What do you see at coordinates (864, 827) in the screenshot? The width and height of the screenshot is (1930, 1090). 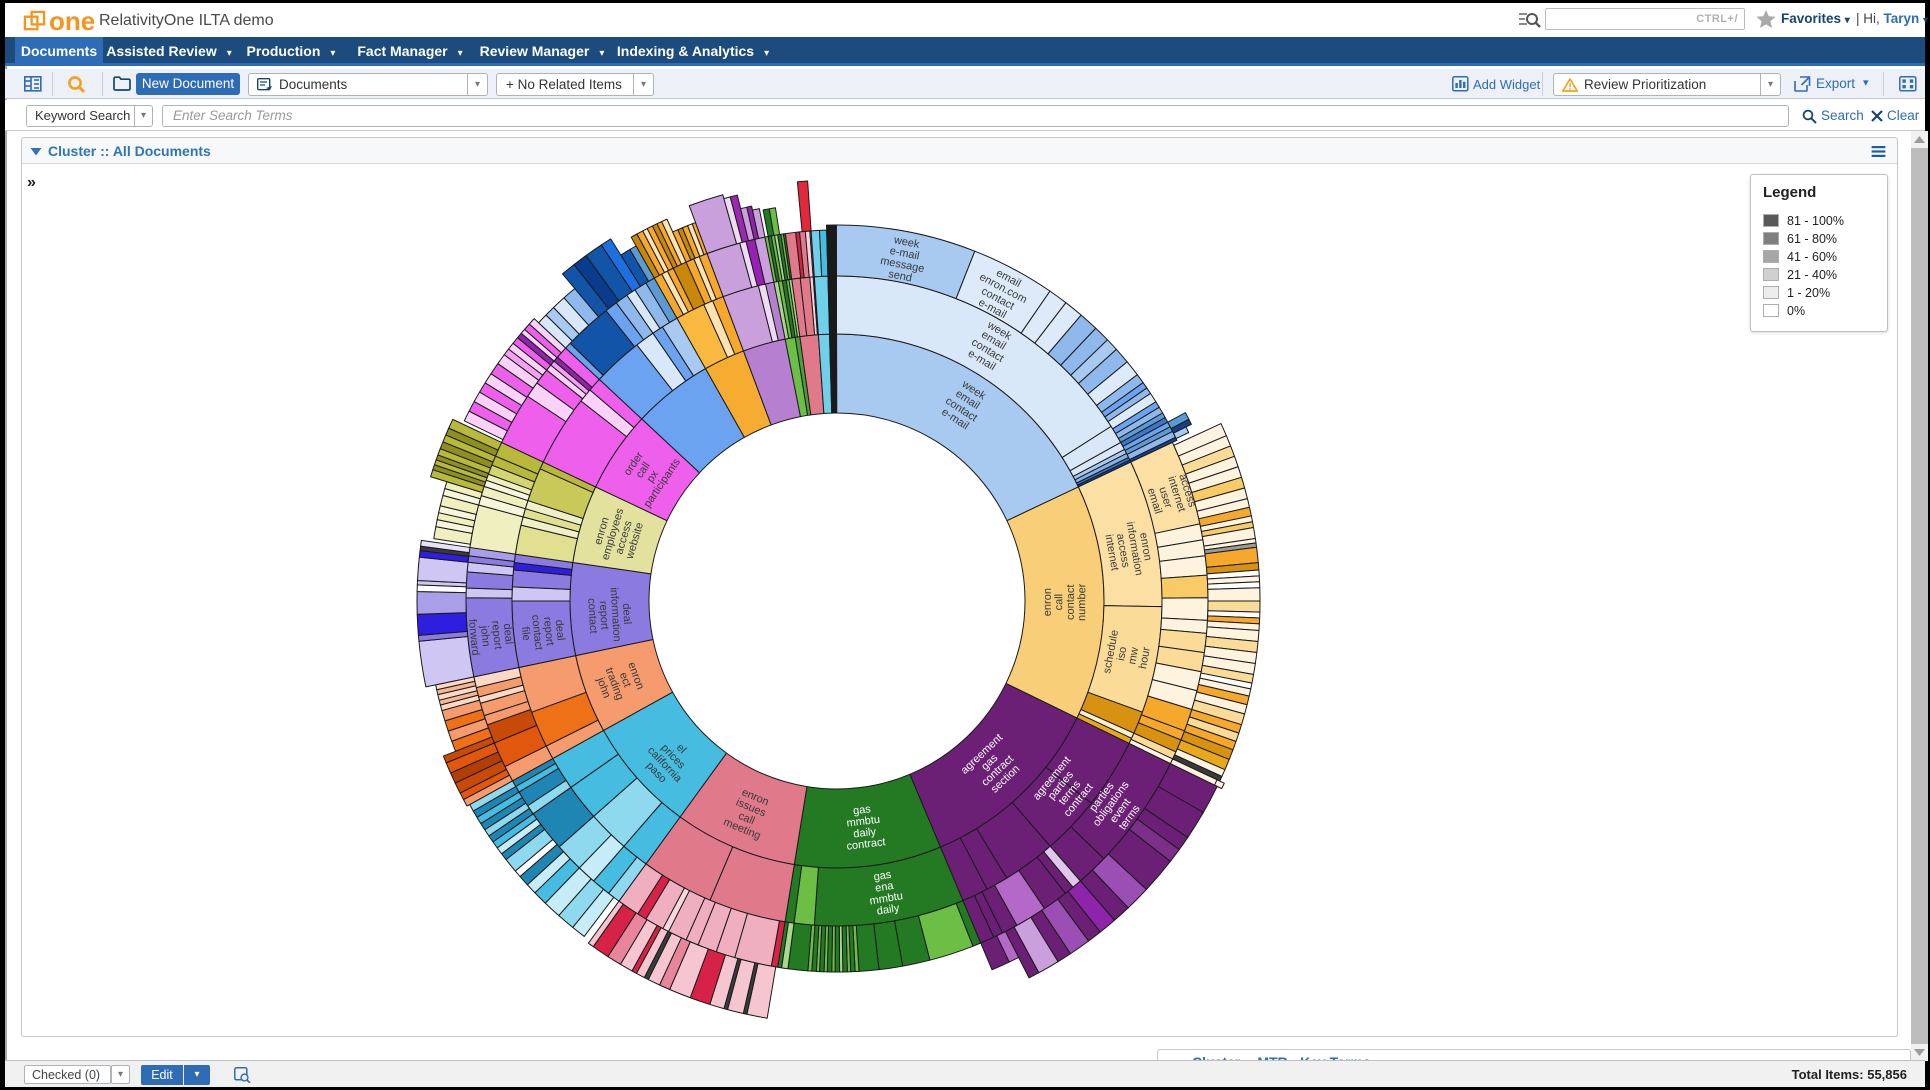 I see `svg-text: gasmmbtudailycontract` at bounding box center [864, 827].